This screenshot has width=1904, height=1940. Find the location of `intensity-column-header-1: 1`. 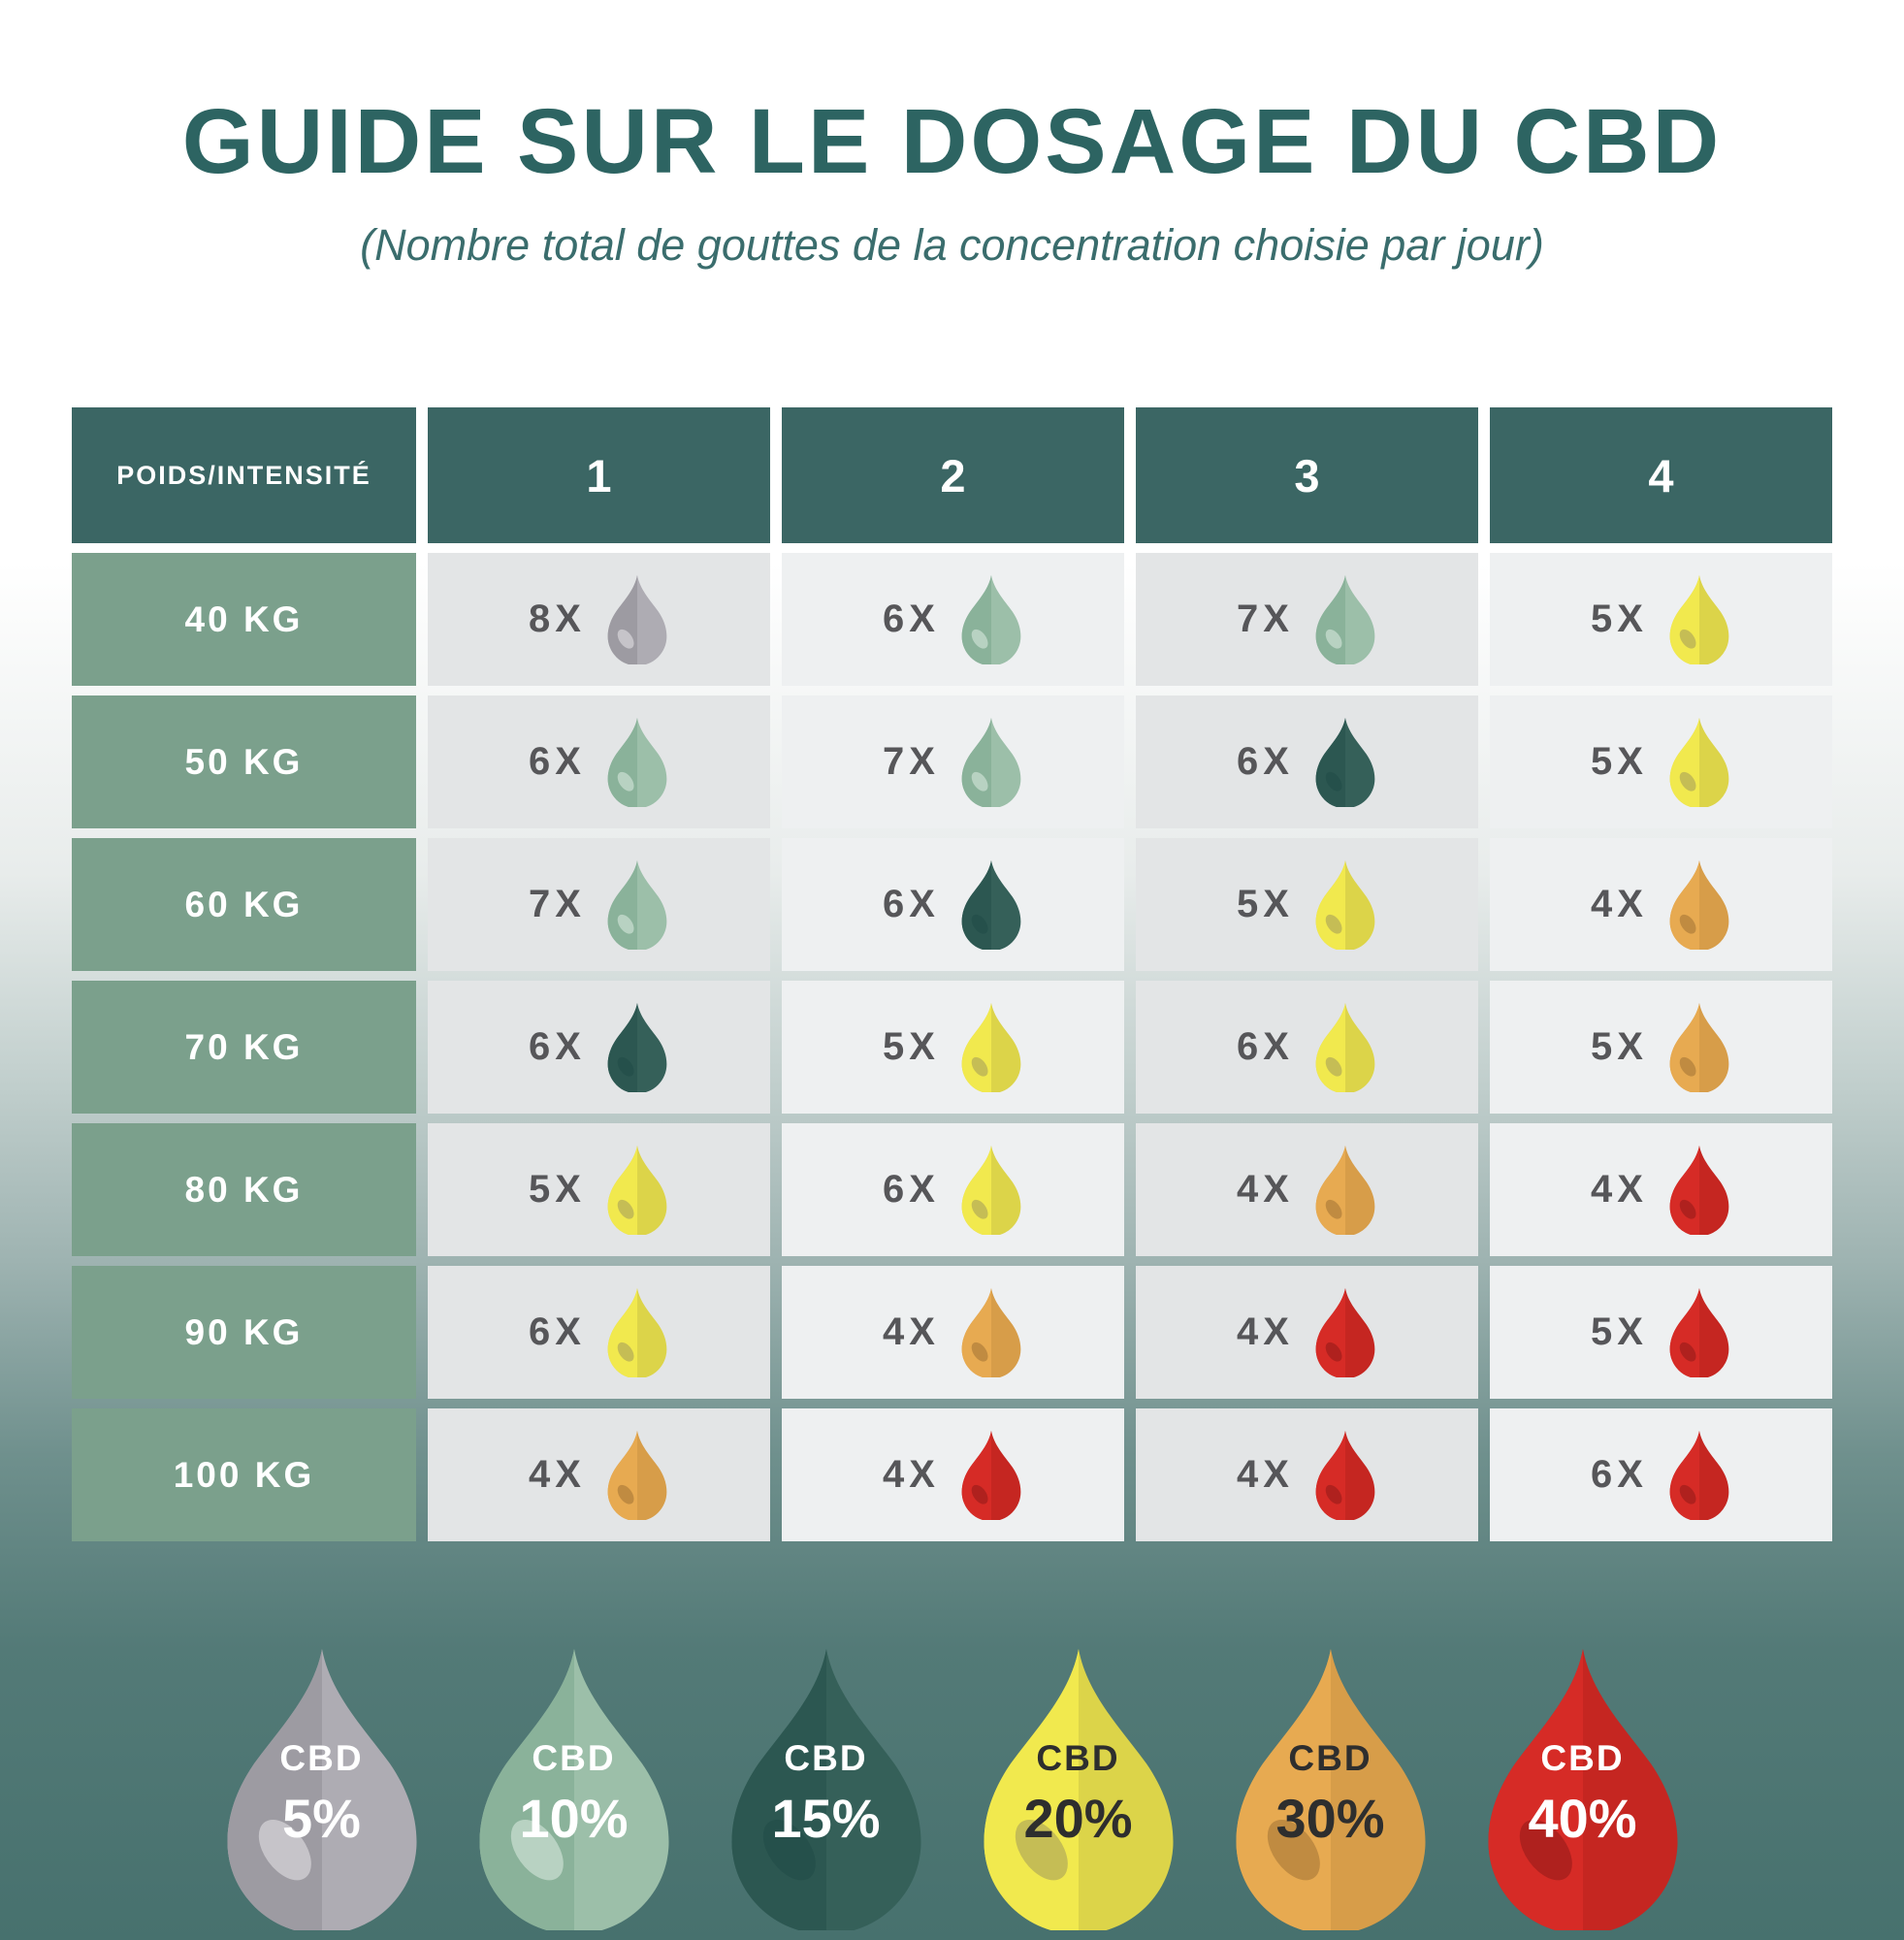

intensity-column-header-1: 1 is located at coordinates (599, 475).